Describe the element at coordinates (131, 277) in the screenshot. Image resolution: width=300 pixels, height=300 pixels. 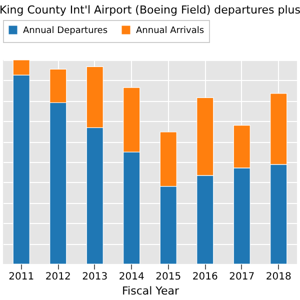
I see `x-tick-label: 2014` at that location.